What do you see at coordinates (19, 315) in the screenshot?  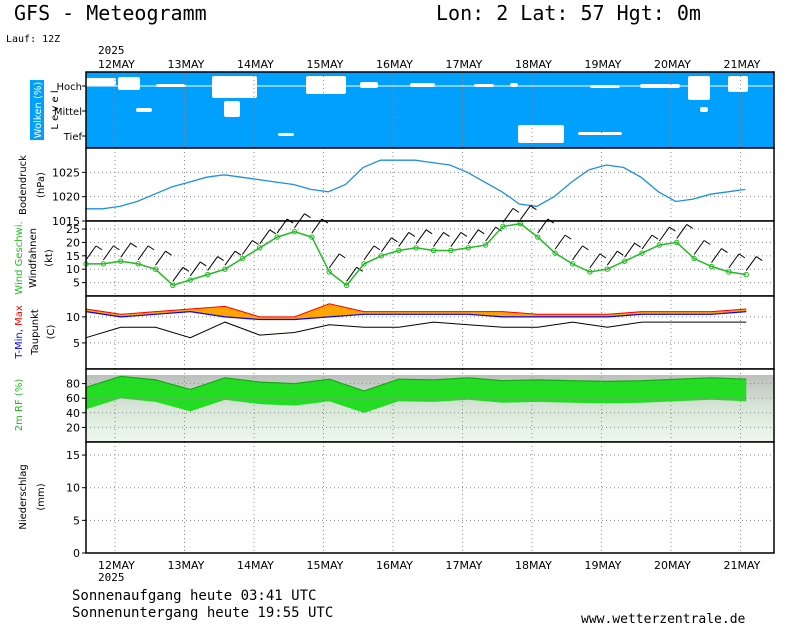 I see `tmax-label-part: Max` at bounding box center [19, 315].